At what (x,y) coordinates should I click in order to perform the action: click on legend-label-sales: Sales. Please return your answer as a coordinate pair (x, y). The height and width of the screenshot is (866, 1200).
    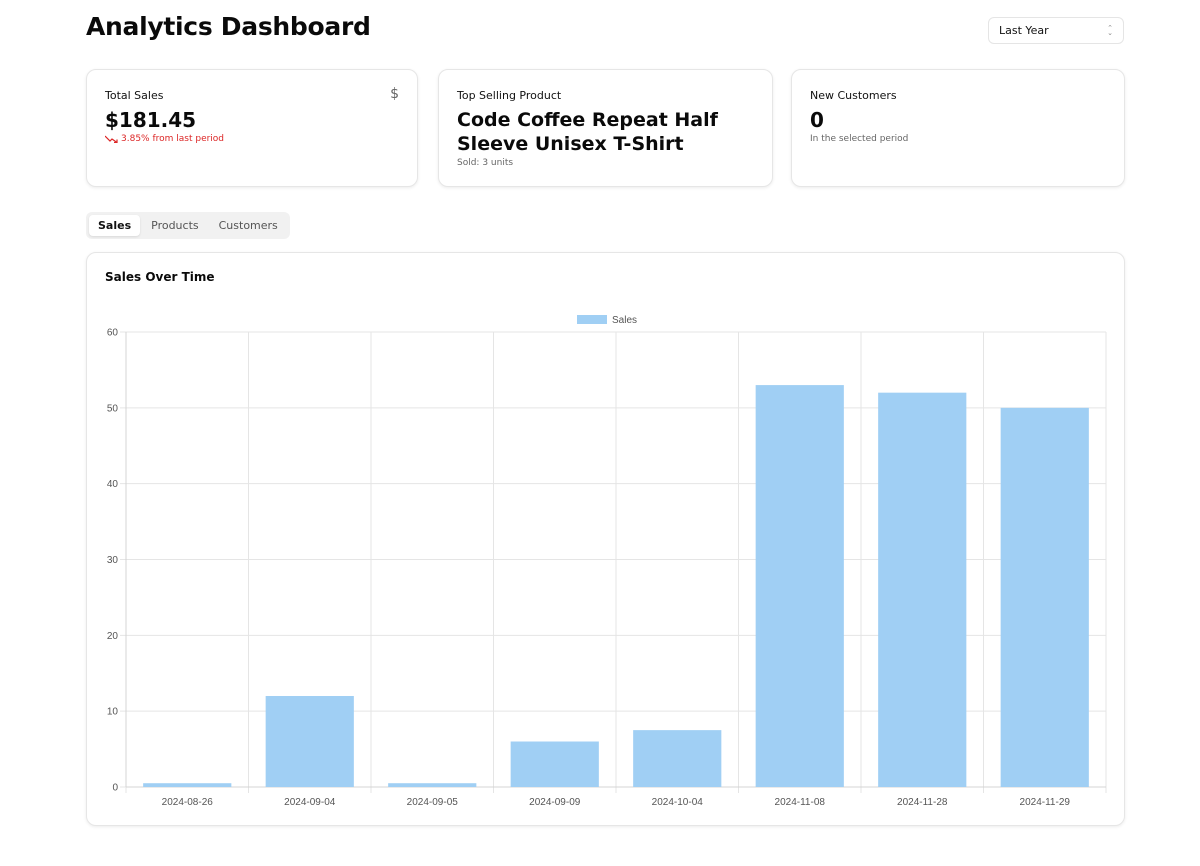
    Looking at the image, I should click on (624, 320).